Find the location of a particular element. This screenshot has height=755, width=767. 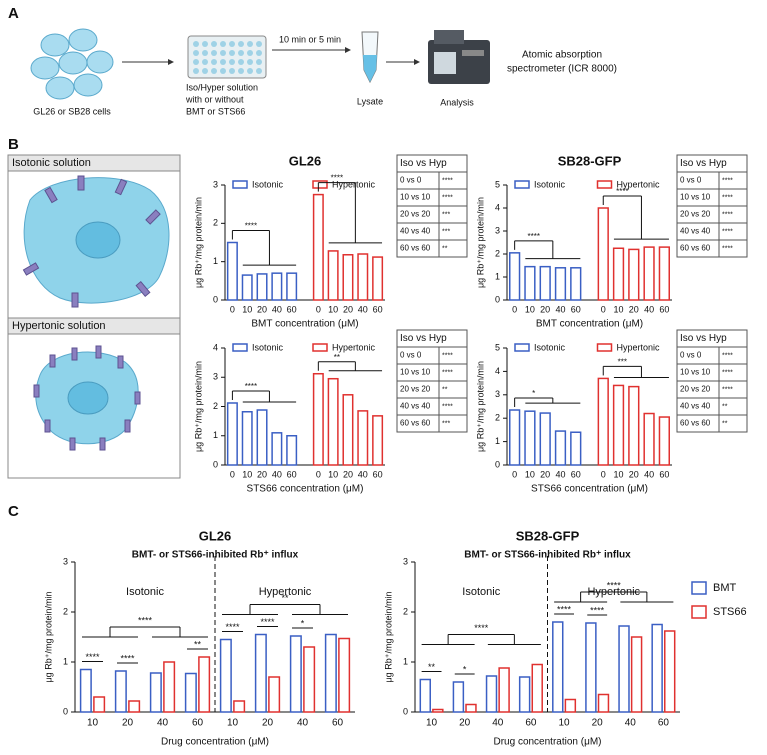

time-text: 10 min or 5 min is located at coordinates (310, 39).